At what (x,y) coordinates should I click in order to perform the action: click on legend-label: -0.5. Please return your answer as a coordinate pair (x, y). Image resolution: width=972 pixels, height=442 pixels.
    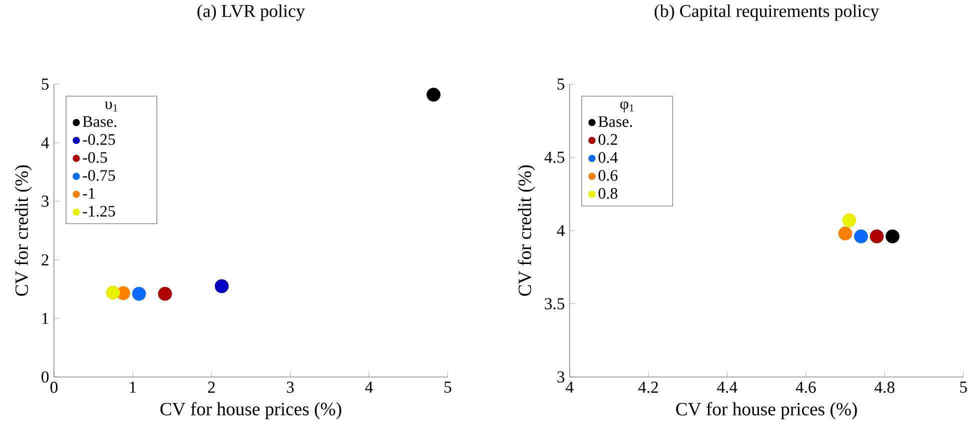
    Looking at the image, I should click on (94, 157).